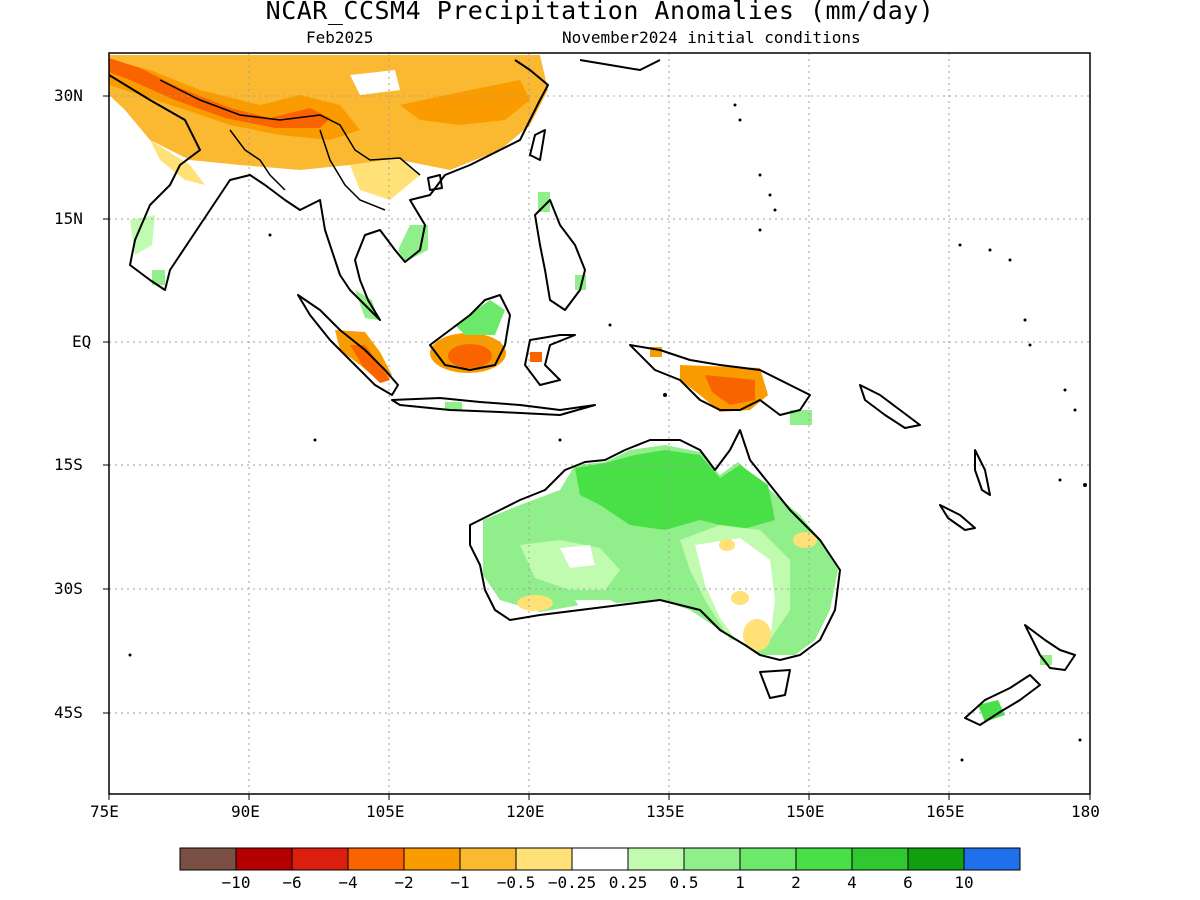  What do you see at coordinates (347, 882) in the screenshot?
I see `colorbar-tick-label: −4` at bounding box center [347, 882].